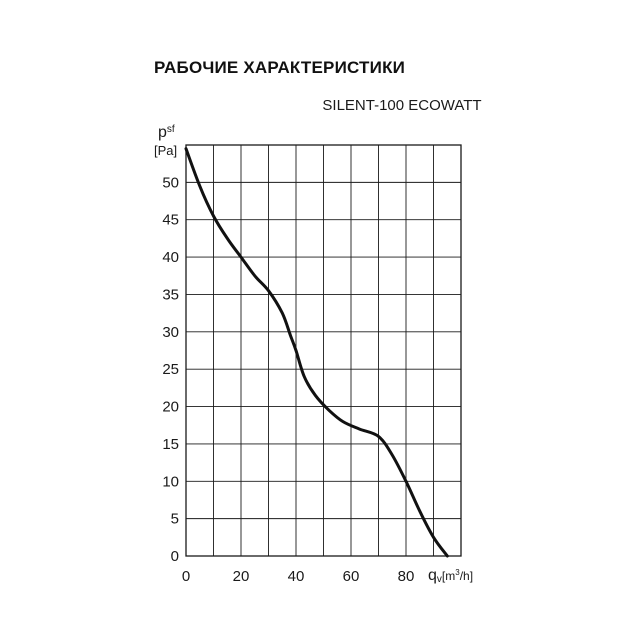 This screenshot has height=640, width=640. Describe the element at coordinates (175, 519) in the screenshot. I see `y-tick-label: 5` at that location.